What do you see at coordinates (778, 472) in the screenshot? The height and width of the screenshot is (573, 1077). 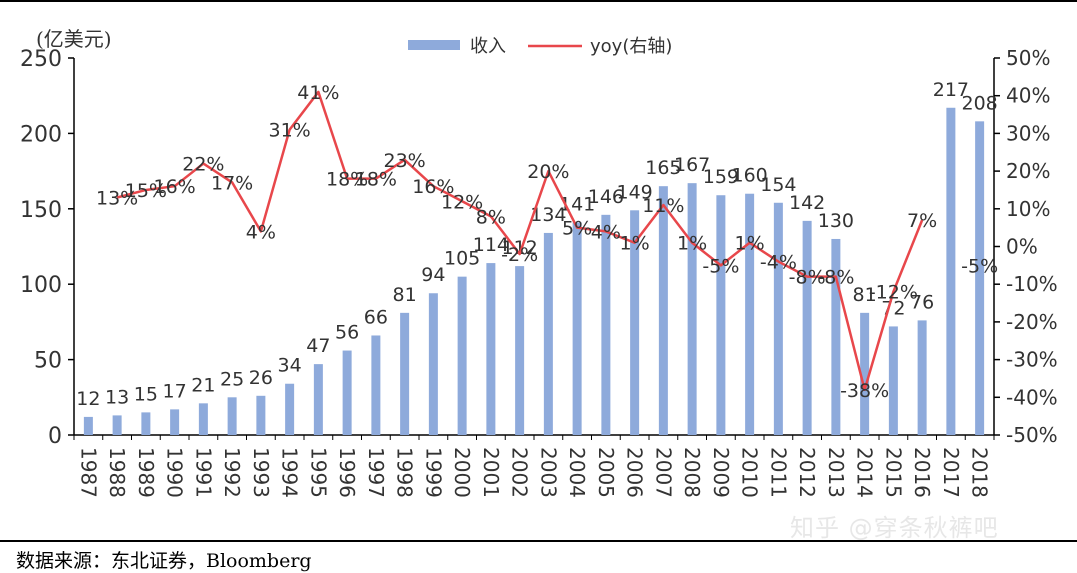 I see `x-tick-label: 2011` at bounding box center [778, 472].